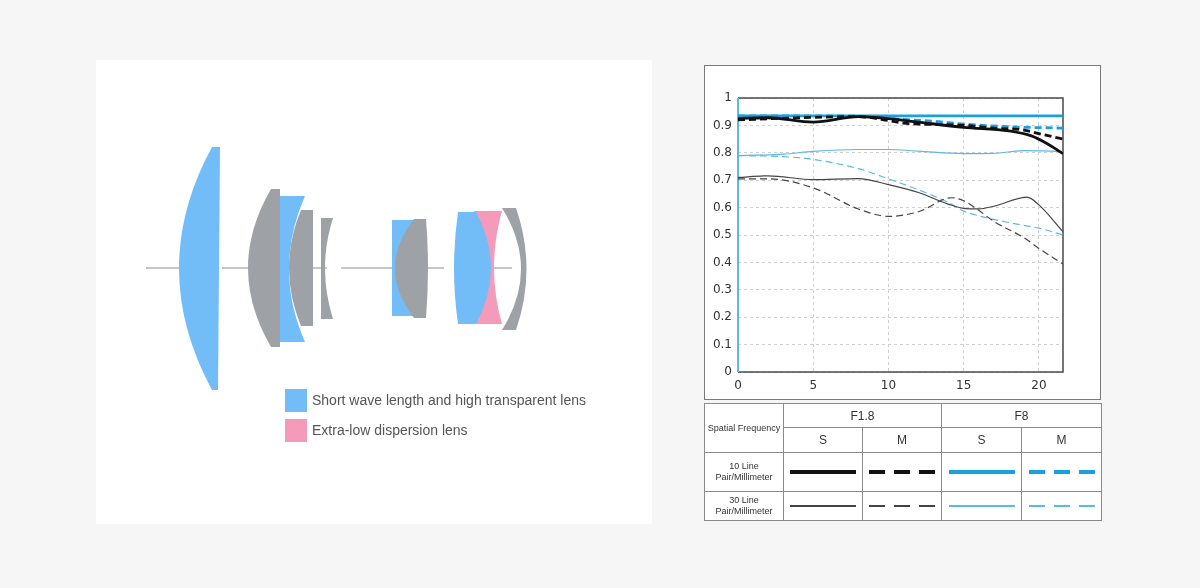 The height and width of the screenshot is (588, 1200). Describe the element at coordinates (722, 288) in the screenshot. I see `y-tick-label: 0.3` at that location.